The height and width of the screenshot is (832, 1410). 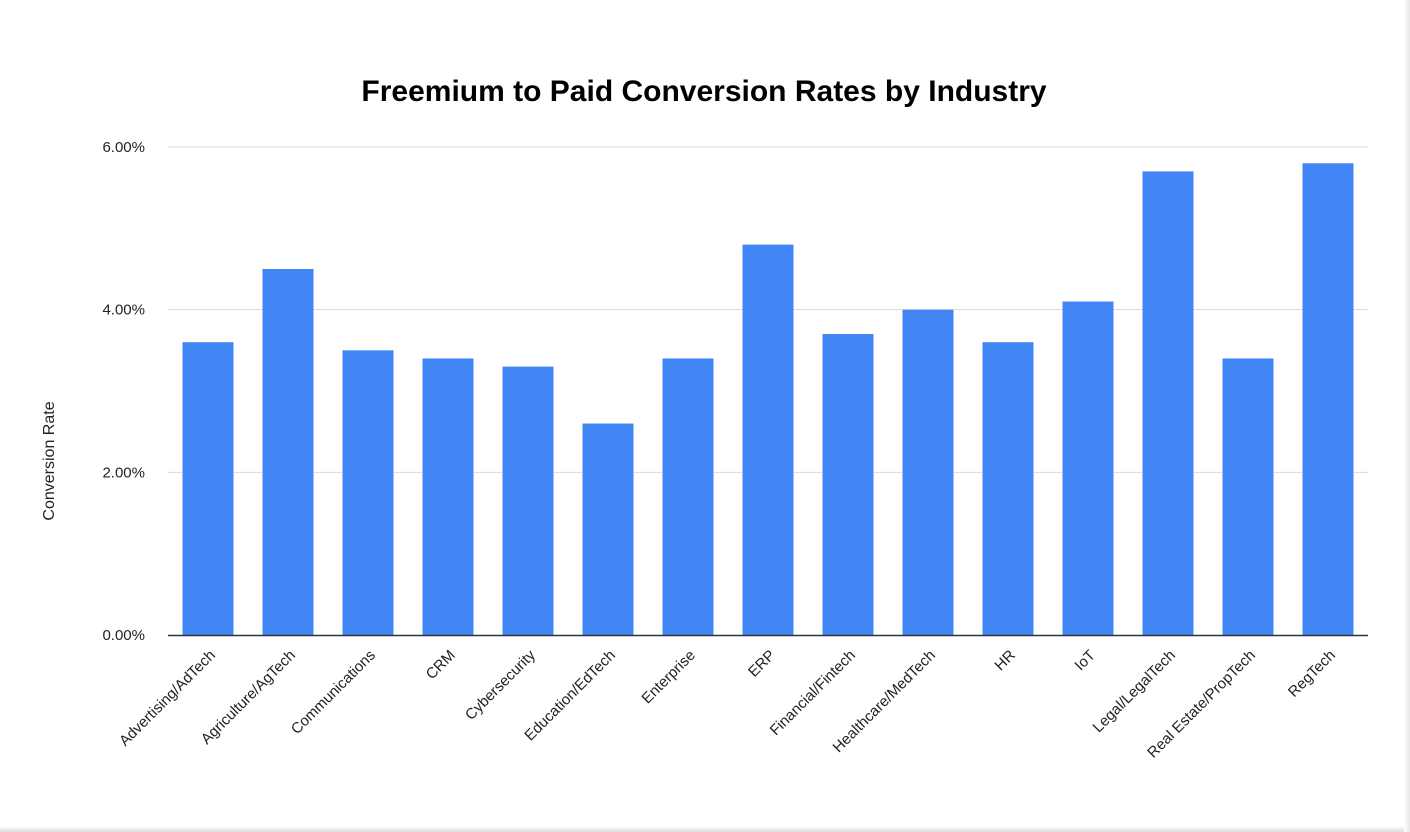 What do you see at coordinates (123, 310) in the screenshot?
I see `y-tick-label: 4.00%` at bounding box center [123, 310].